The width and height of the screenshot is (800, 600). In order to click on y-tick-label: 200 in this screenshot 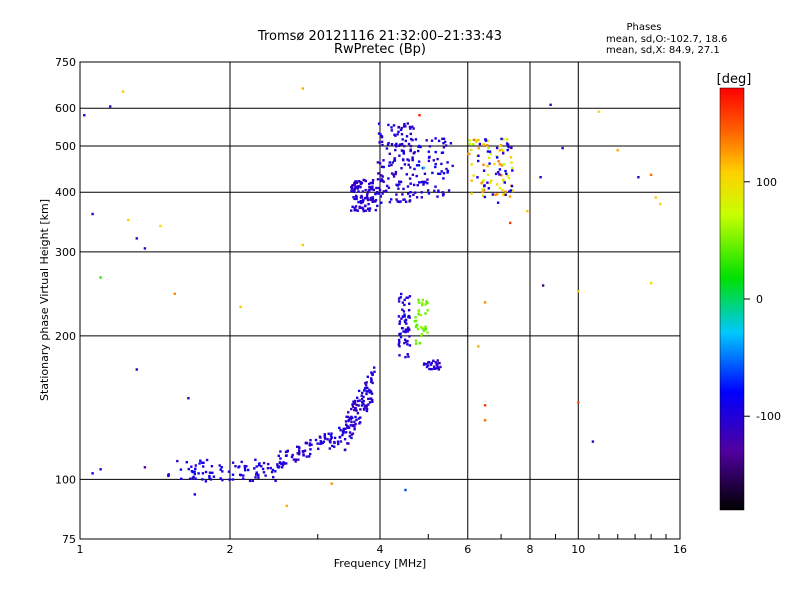, I will do `click(65, 336)`.